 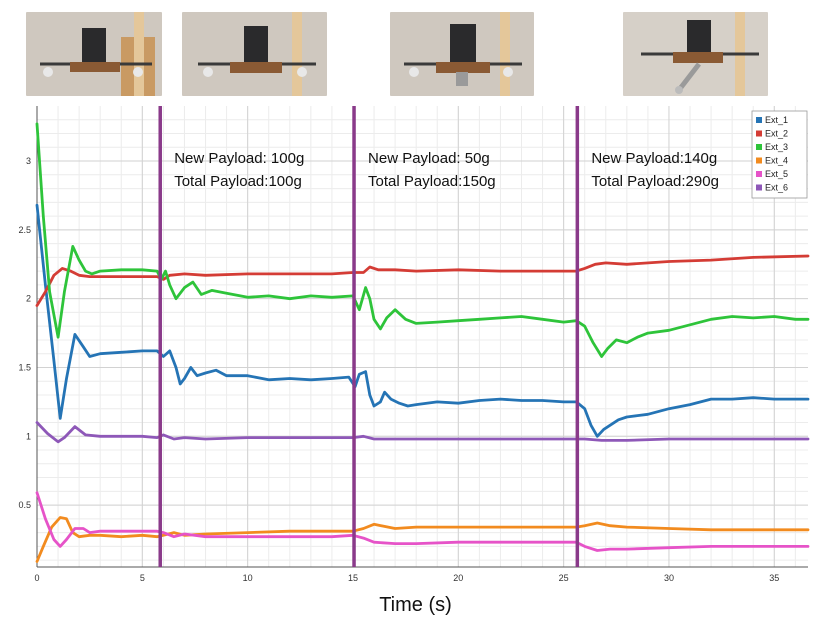 I want to click on new-payload-label: New Payload: 50g, so click(x=429, y=158).